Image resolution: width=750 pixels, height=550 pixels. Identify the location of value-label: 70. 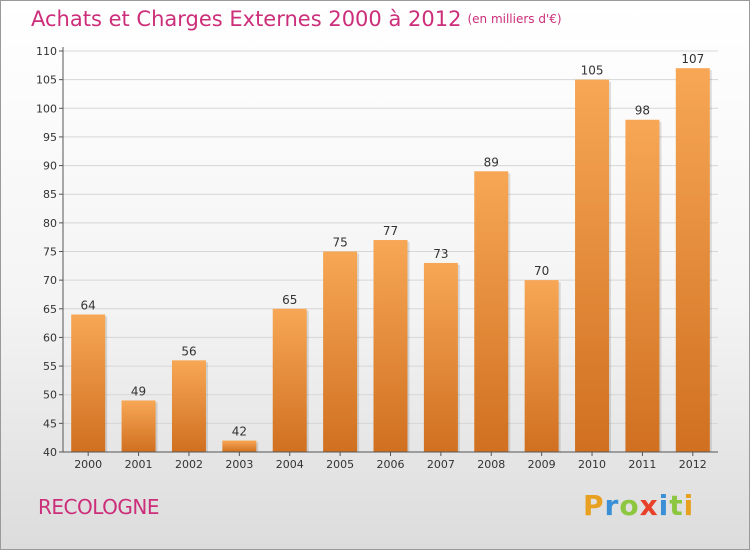
(541, 271).